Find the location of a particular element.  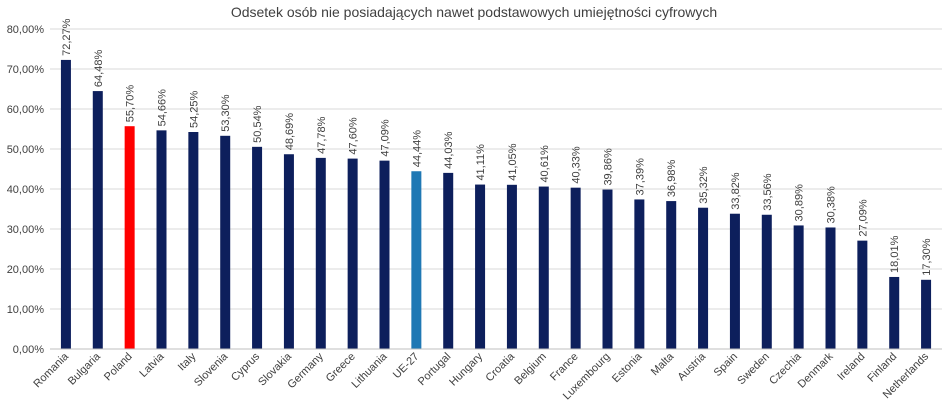

data-label: 53,30% is located at coordinates (226, 113).